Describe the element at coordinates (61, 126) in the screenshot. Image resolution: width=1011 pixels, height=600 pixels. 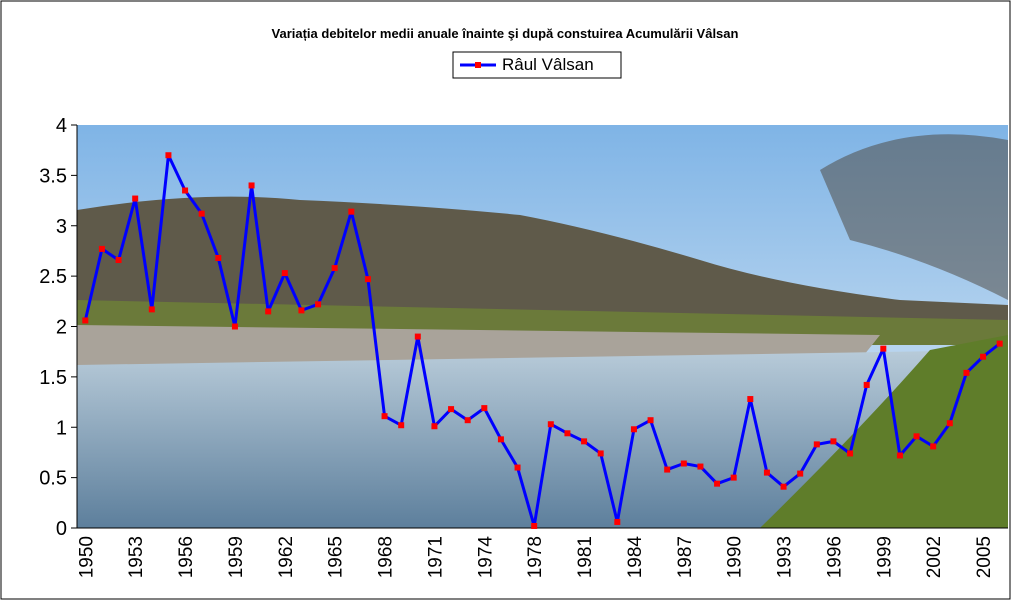
I see `y-tick-label: 4` at that location.